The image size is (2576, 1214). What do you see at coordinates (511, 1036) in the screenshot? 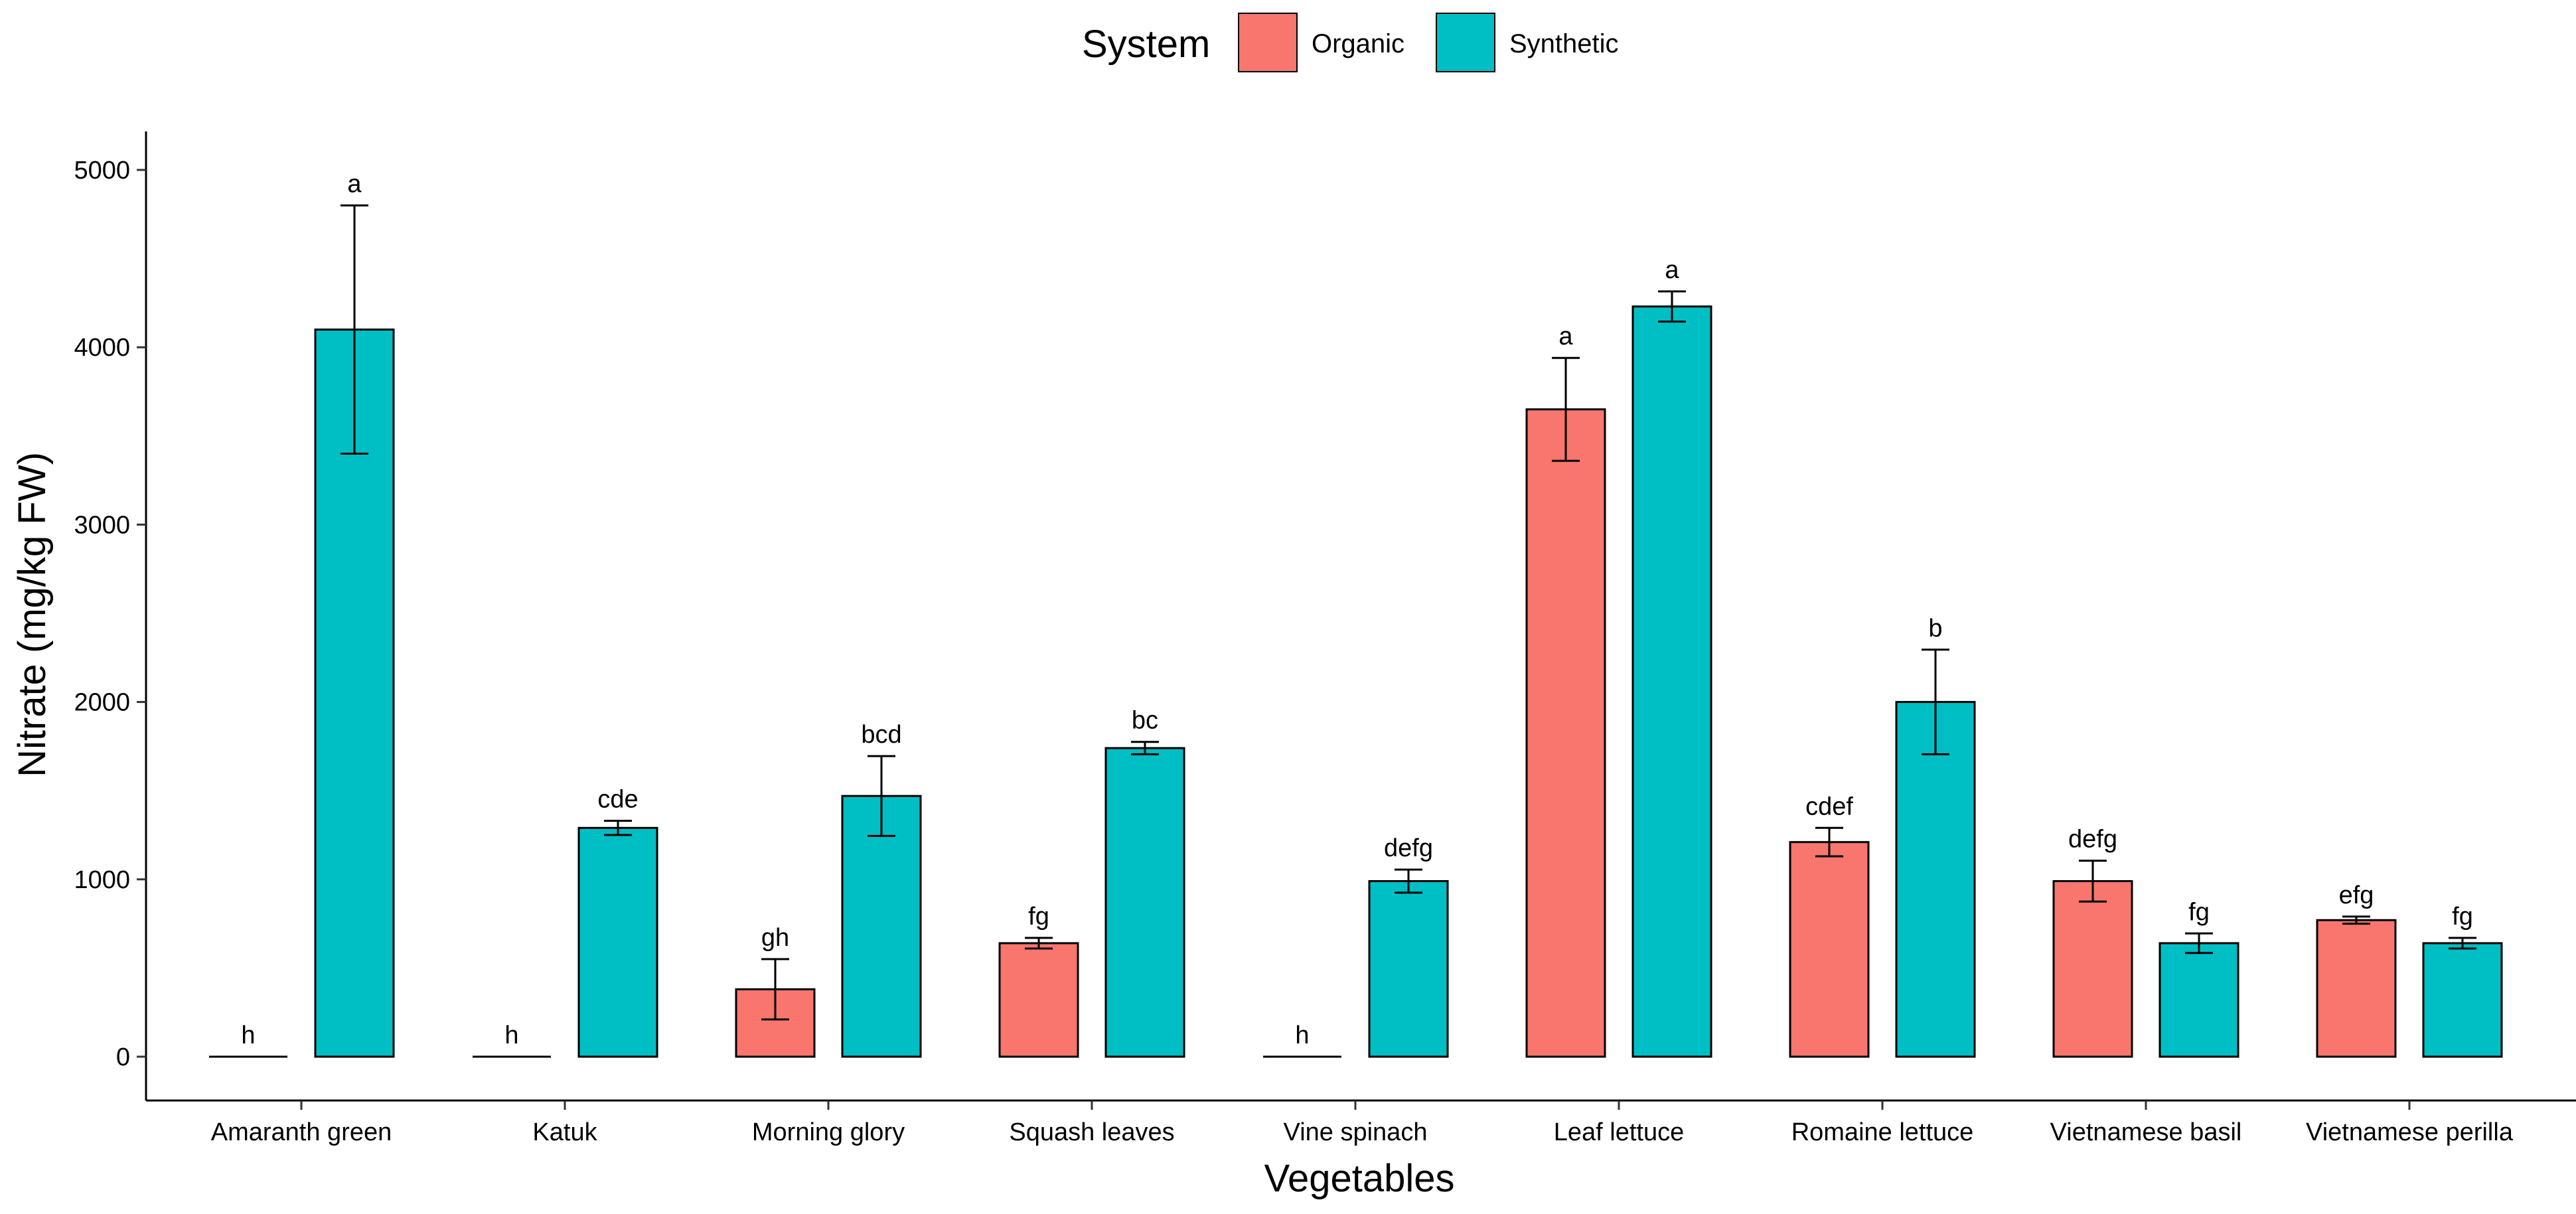
I see `sig-letter-organic-katuk: h` at bounding box center [511, 1036].